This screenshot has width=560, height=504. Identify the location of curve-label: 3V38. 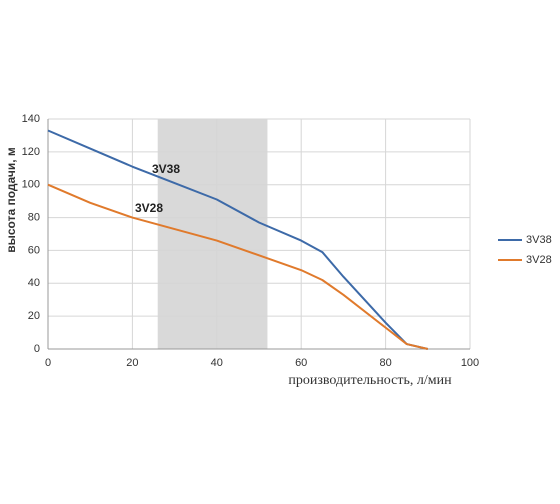
(166, 169).